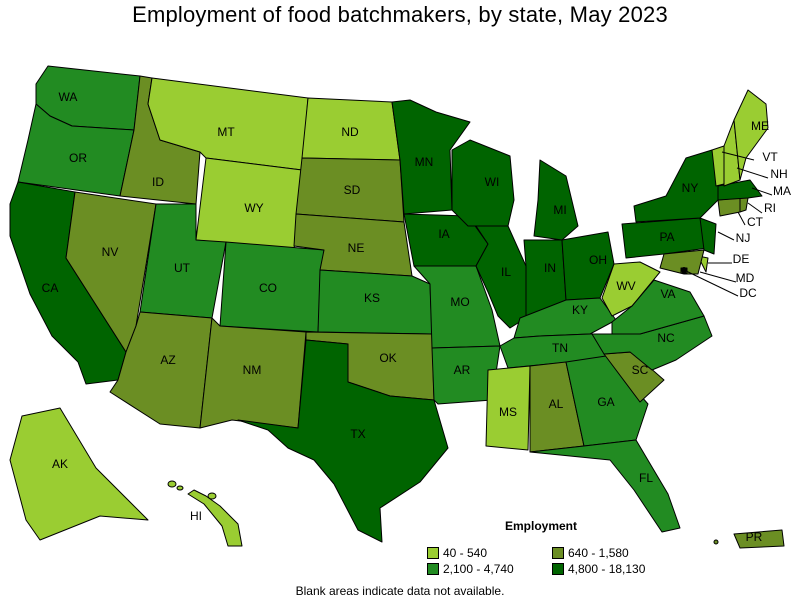  I want to click on state-pr, so click(759, 539).